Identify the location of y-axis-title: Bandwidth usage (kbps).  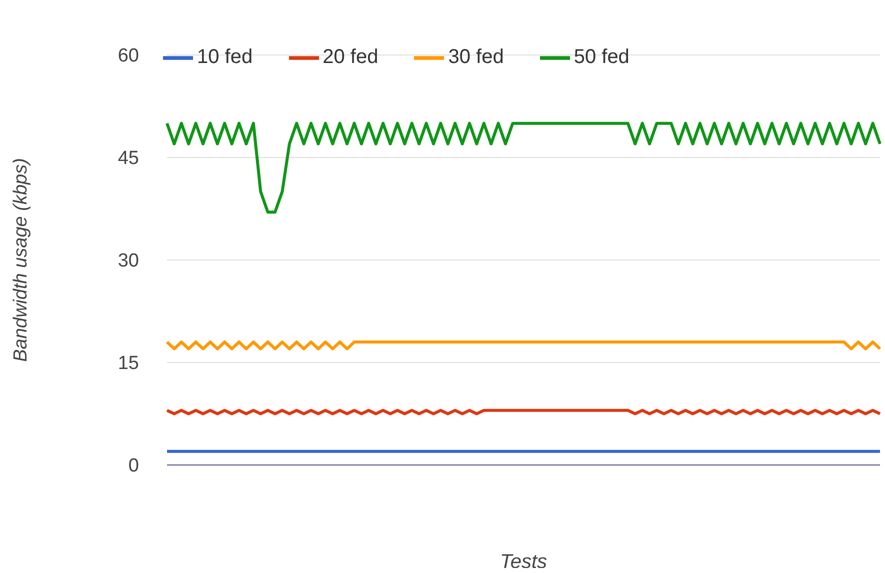
(21, 260).